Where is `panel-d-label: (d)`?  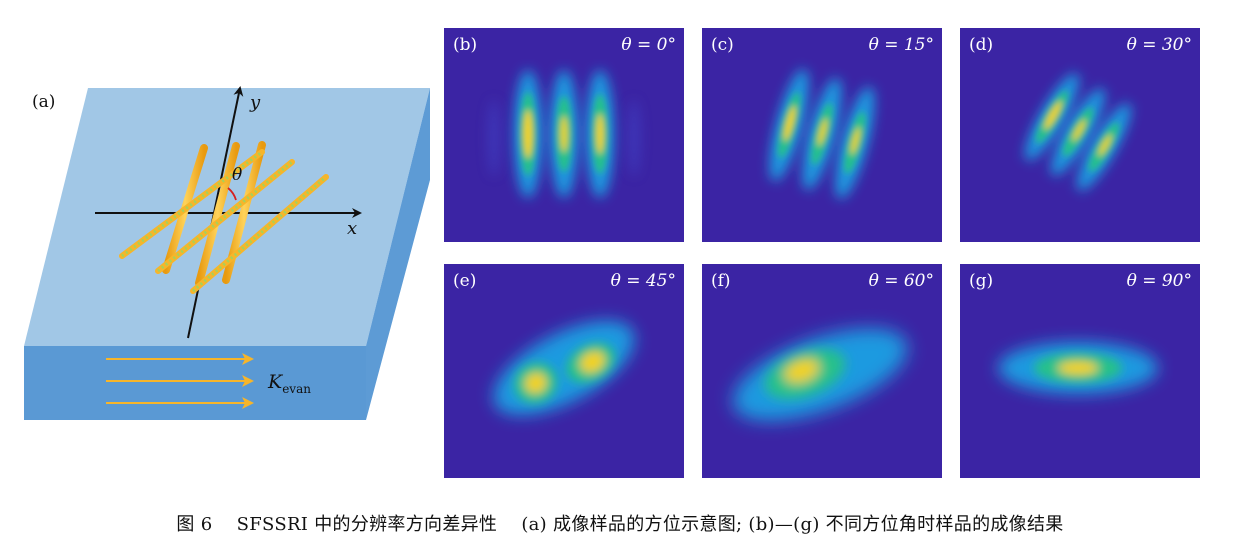 panel-d-label: (d) is located at coordinates (981, 45).